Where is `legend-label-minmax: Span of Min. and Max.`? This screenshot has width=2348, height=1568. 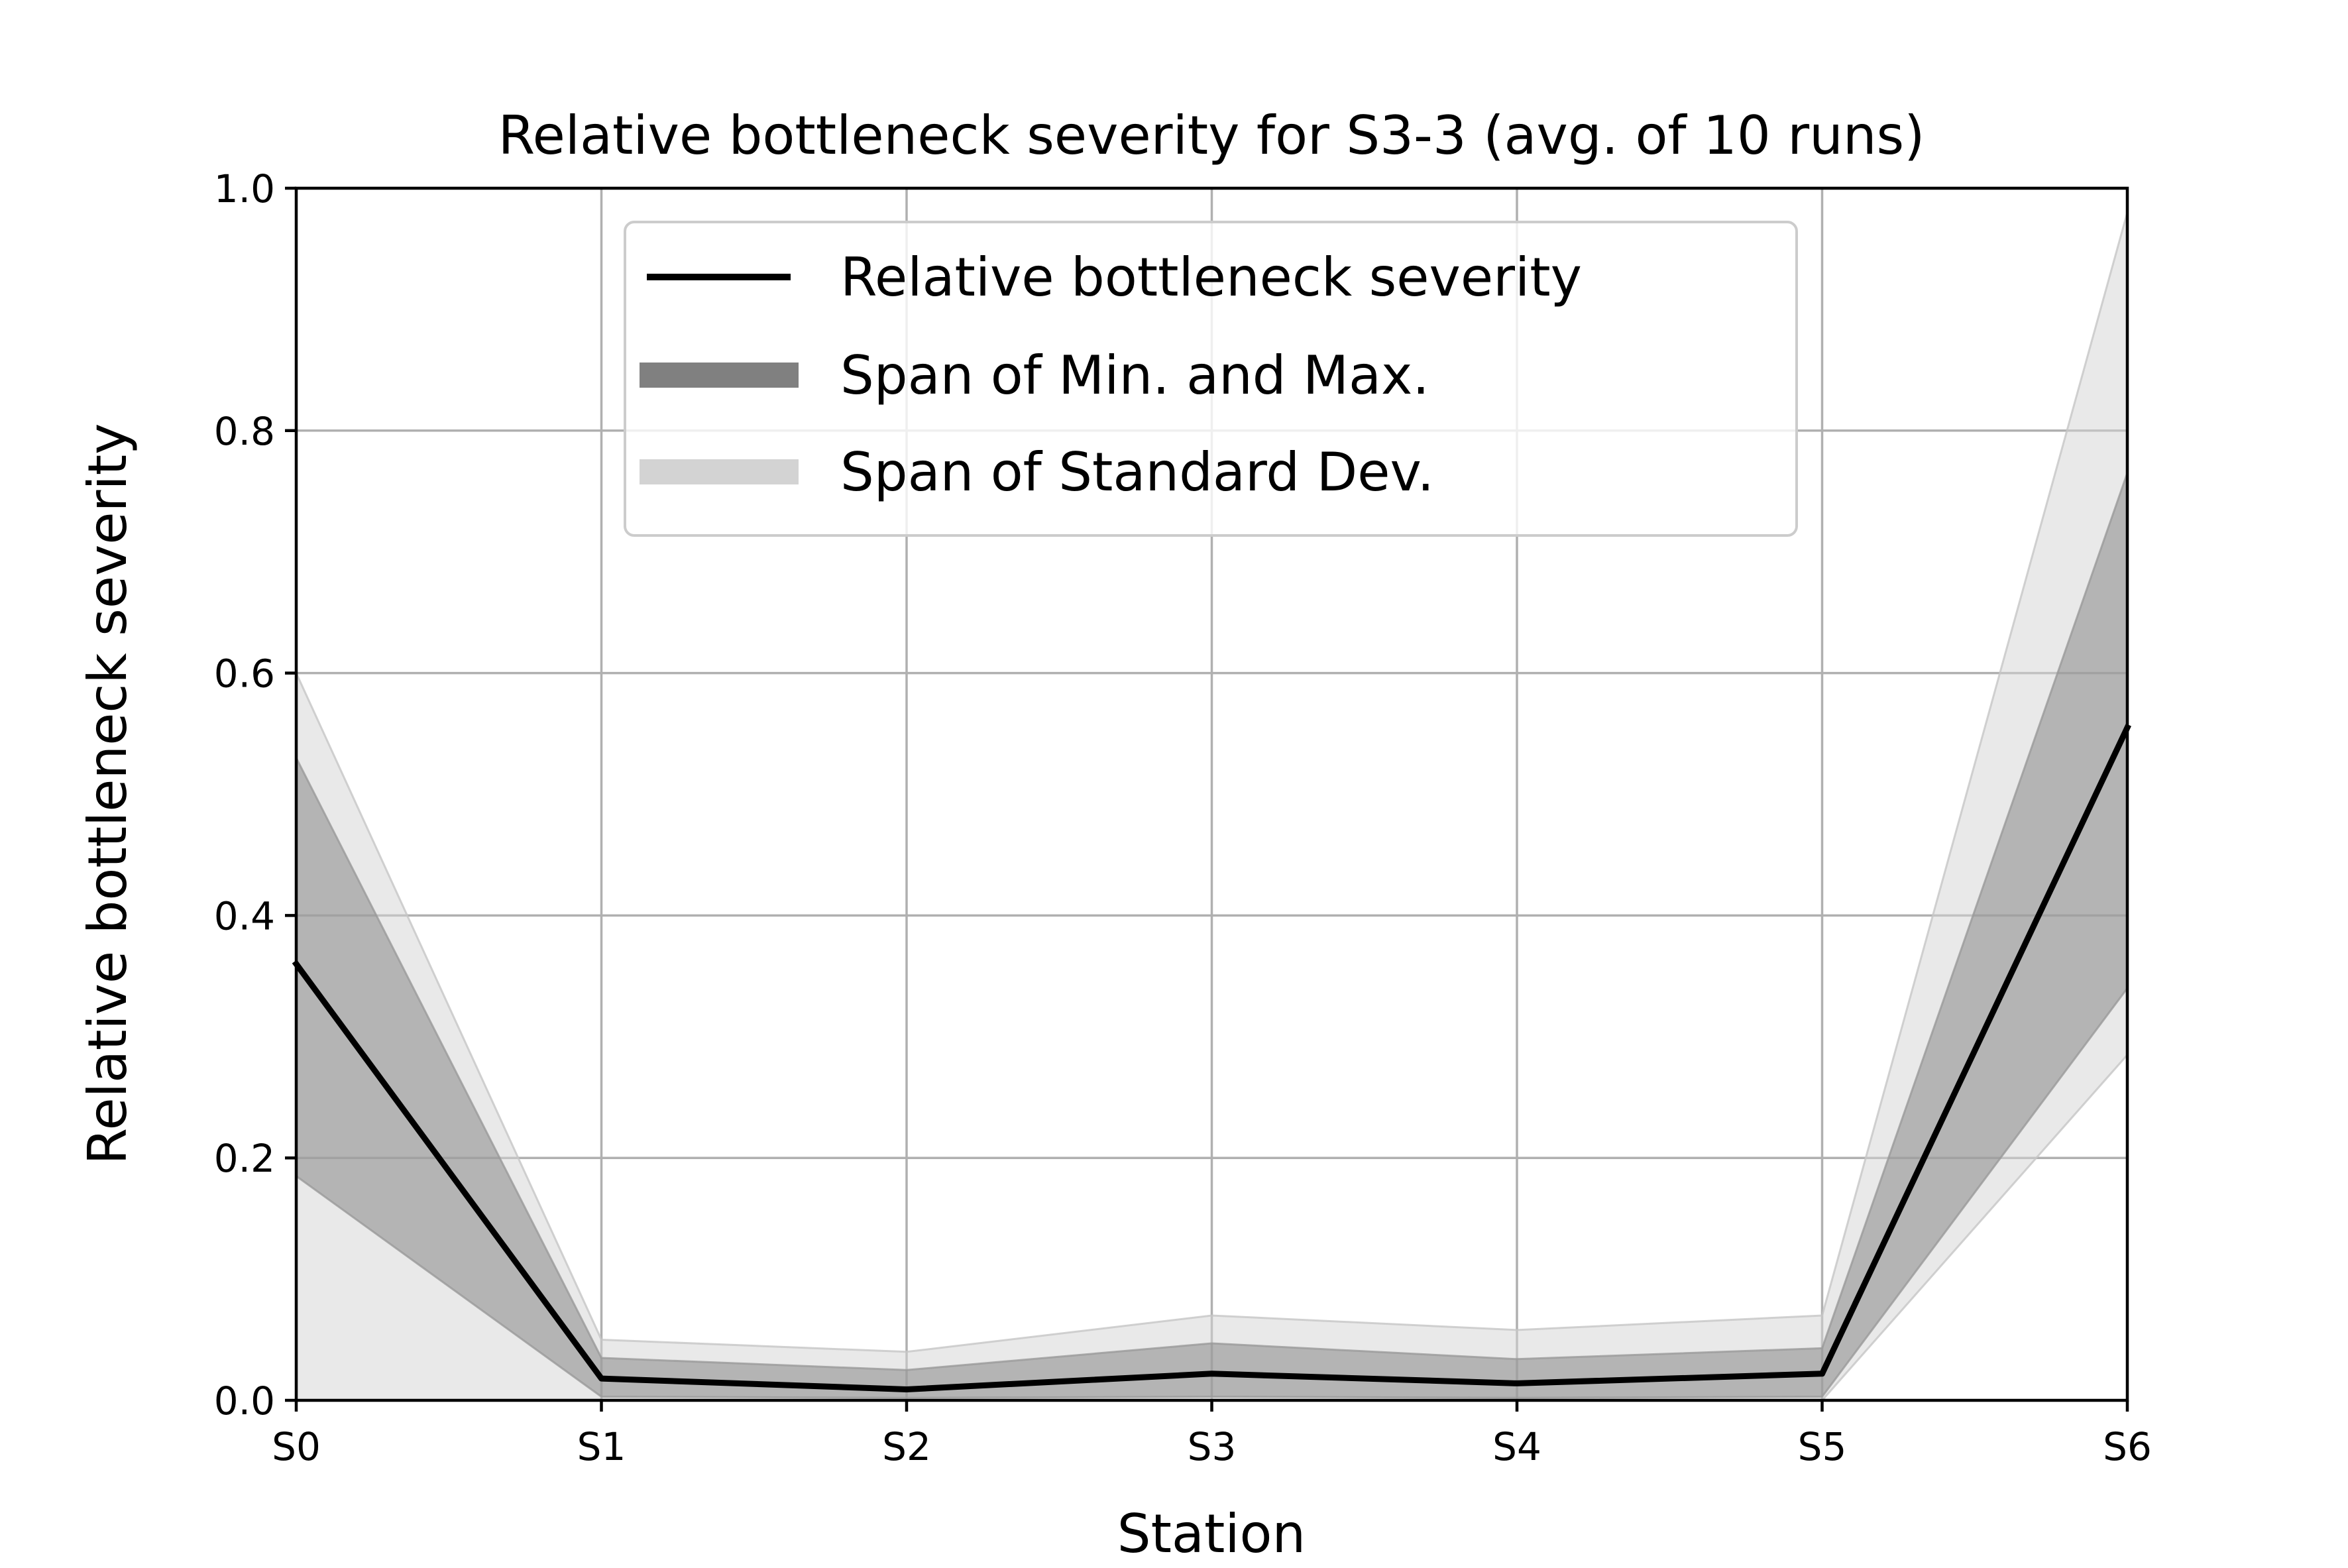 legend-label-minmax: Span of Min. and Max. is located at coordinates (1134, 375).